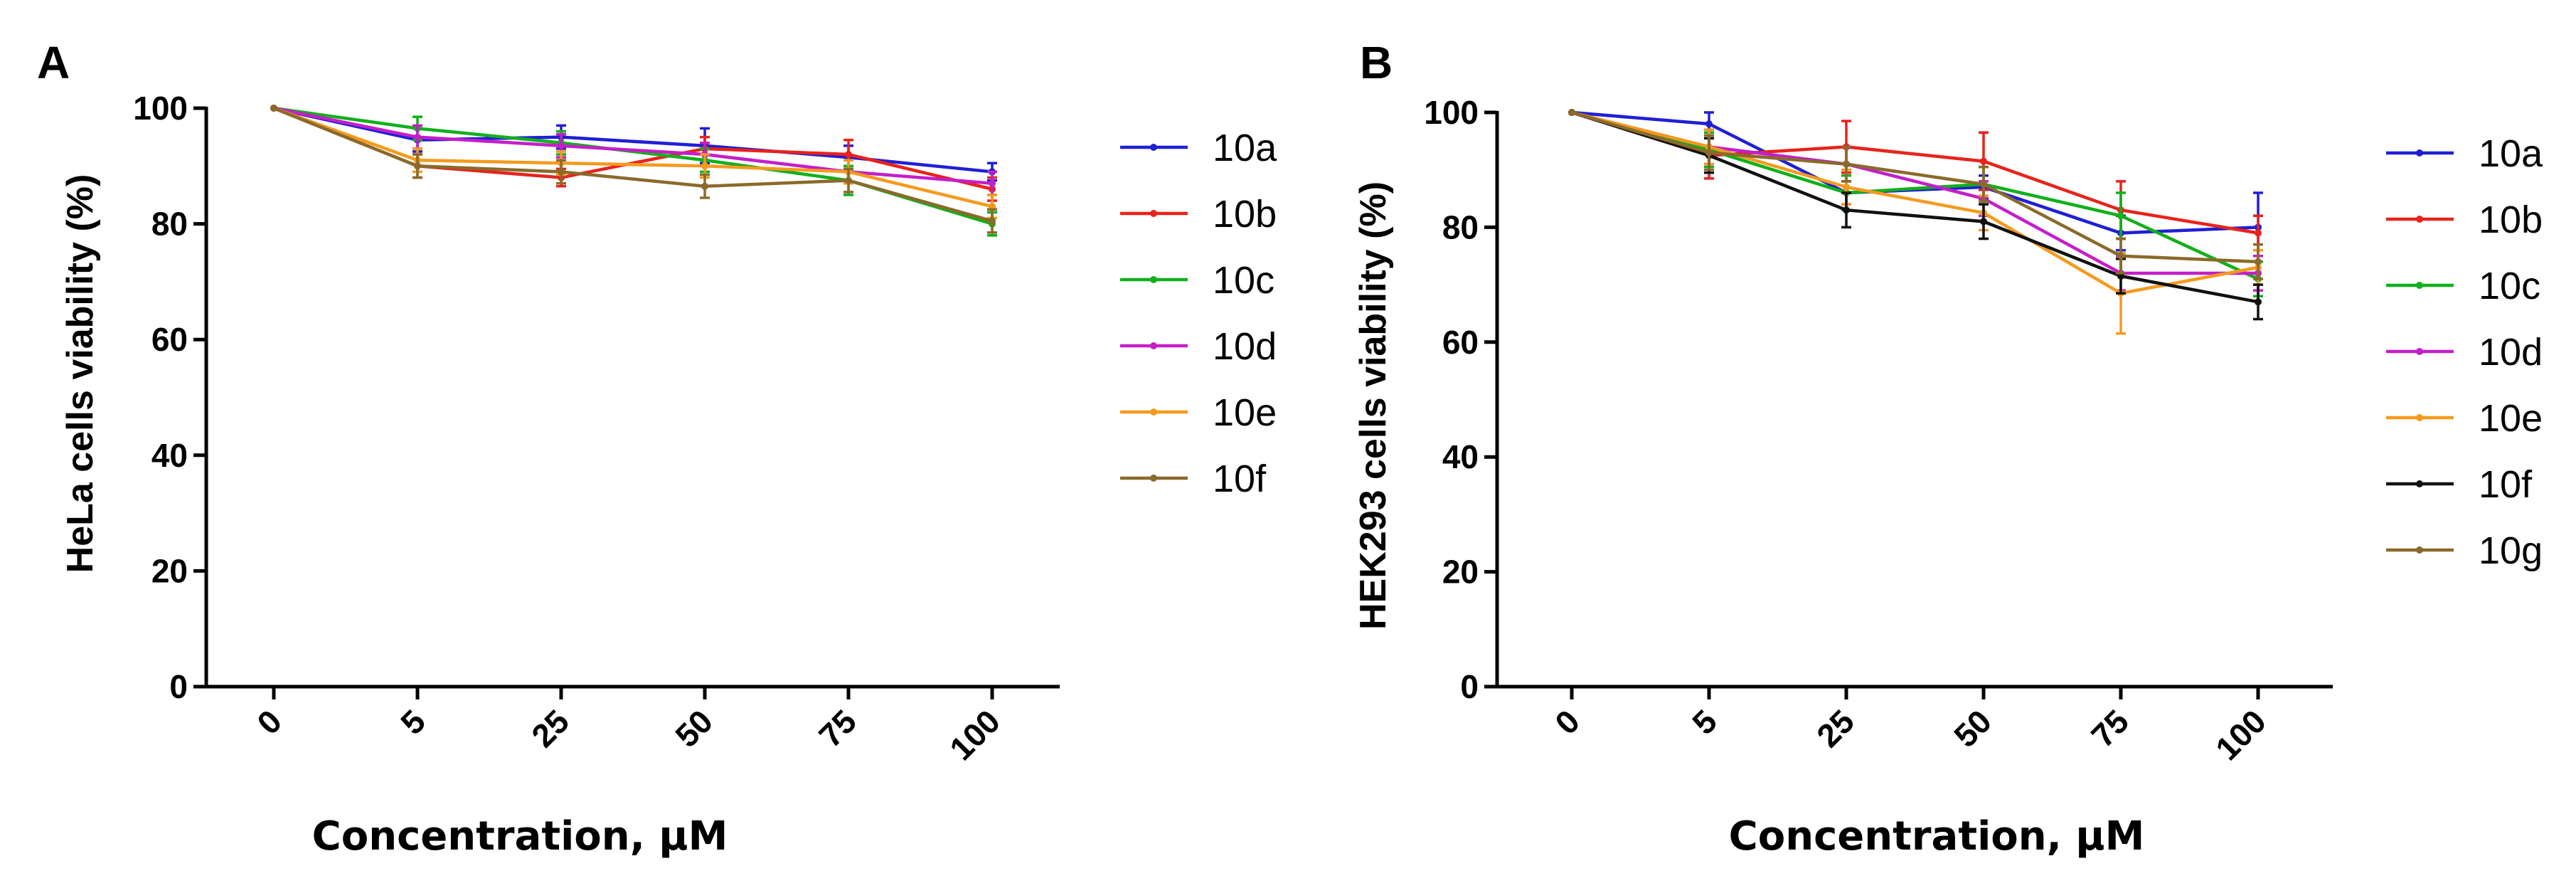 This screenshot has height=888, width=2576. Describe the element at coordinates (1240, 479) in the screenshot. I see `a-legend-label: 10f` at that location.